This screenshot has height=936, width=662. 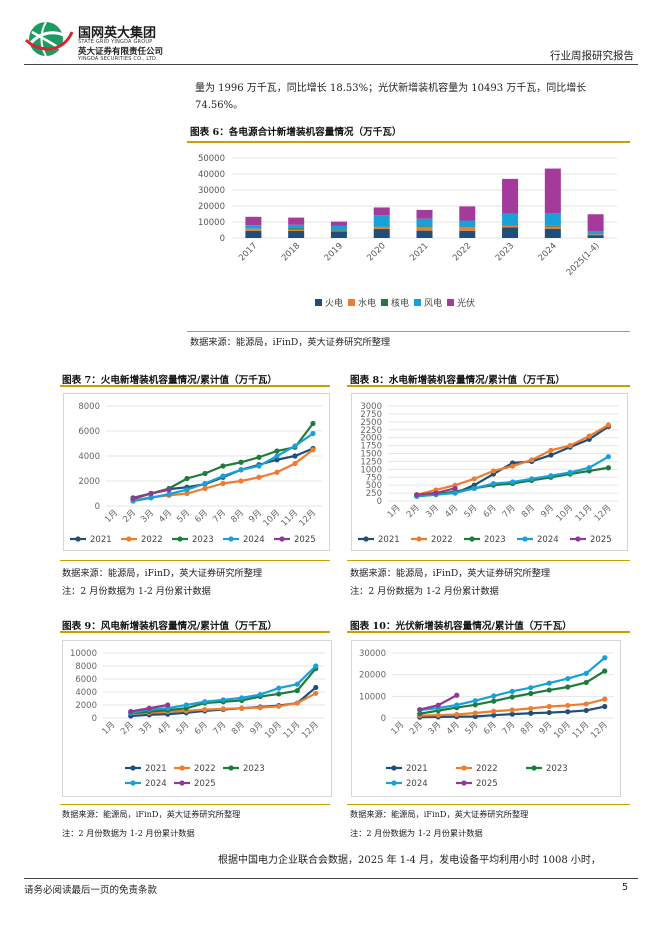 I want to click on y-tick-label: 750, so click(x=374, y=478).